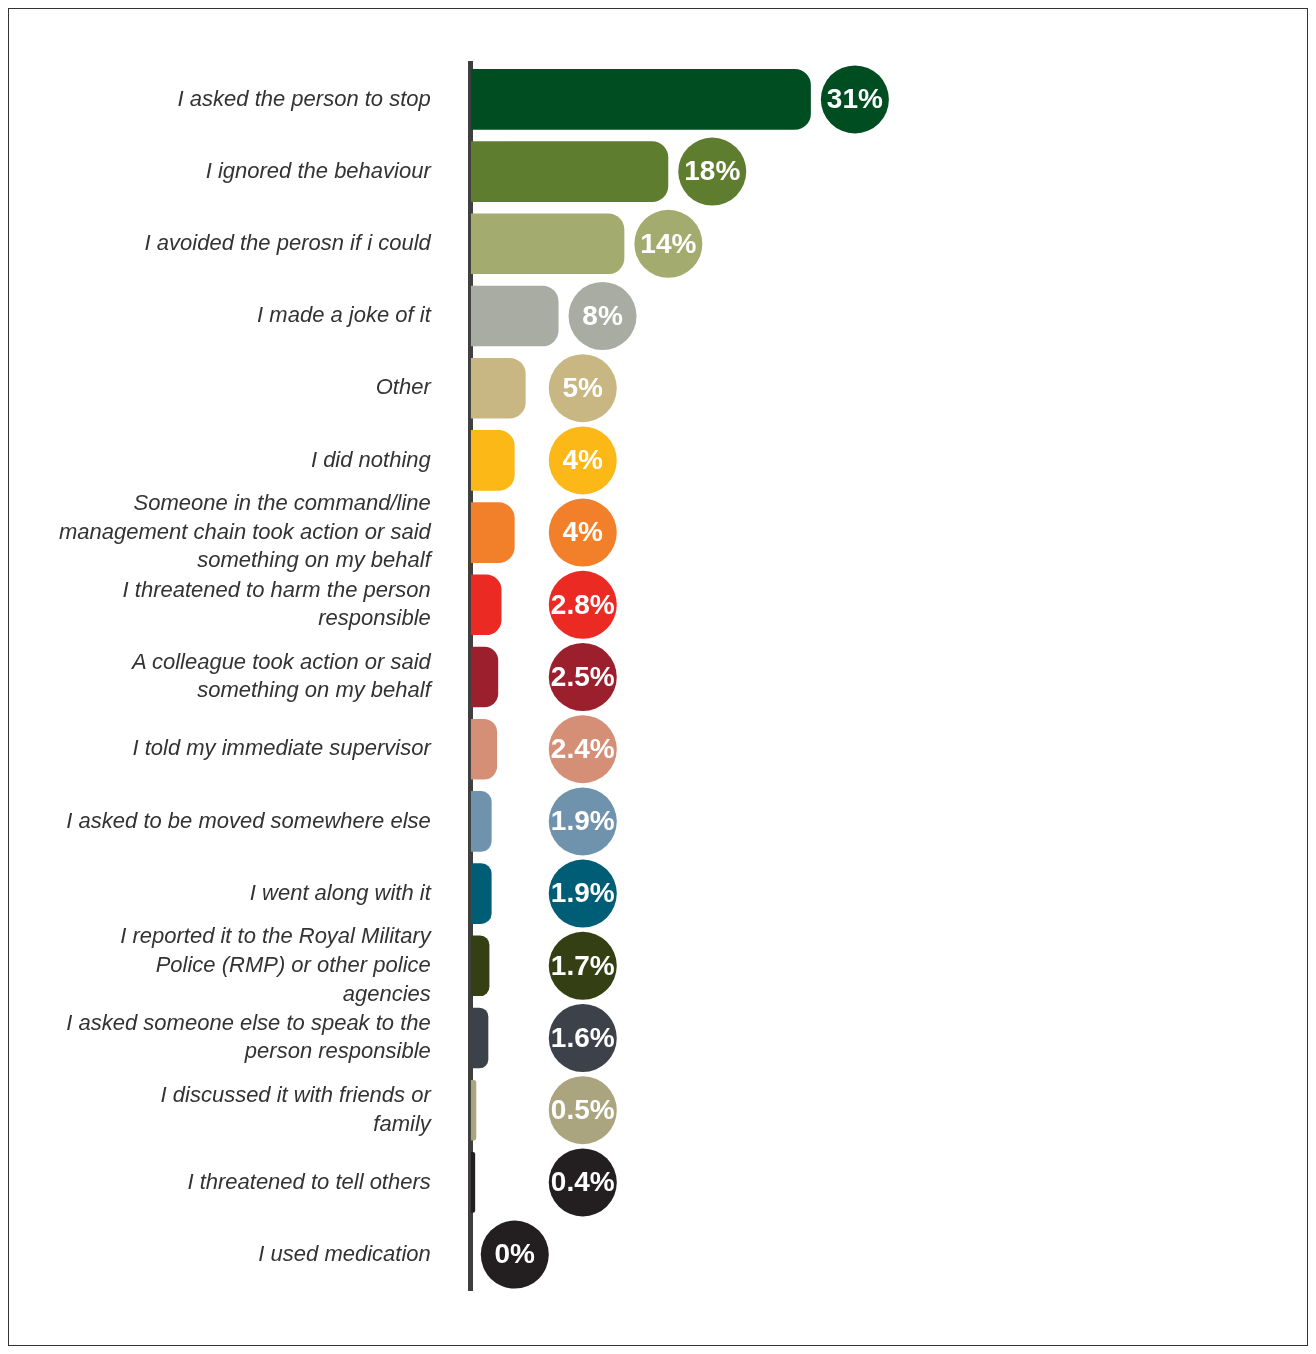 The image size is (1316, 1354). Describe the element at coordinates (276, 603) in the screenshot. I see `y-tick-label: I threatened to harm the person responsible` at that location.